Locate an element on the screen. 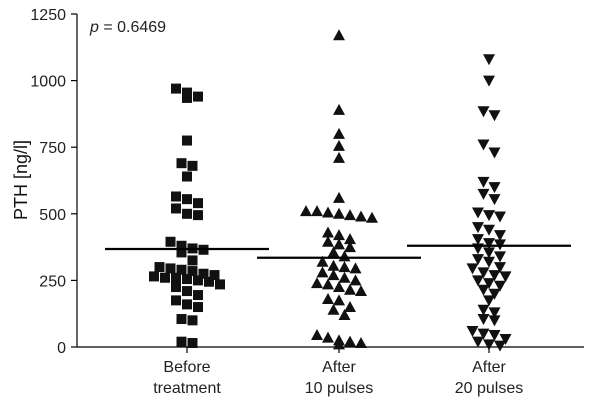 This screenshot has width=595, height=403. x-tick-label-line1: Before is located at coordinates (186, 367).